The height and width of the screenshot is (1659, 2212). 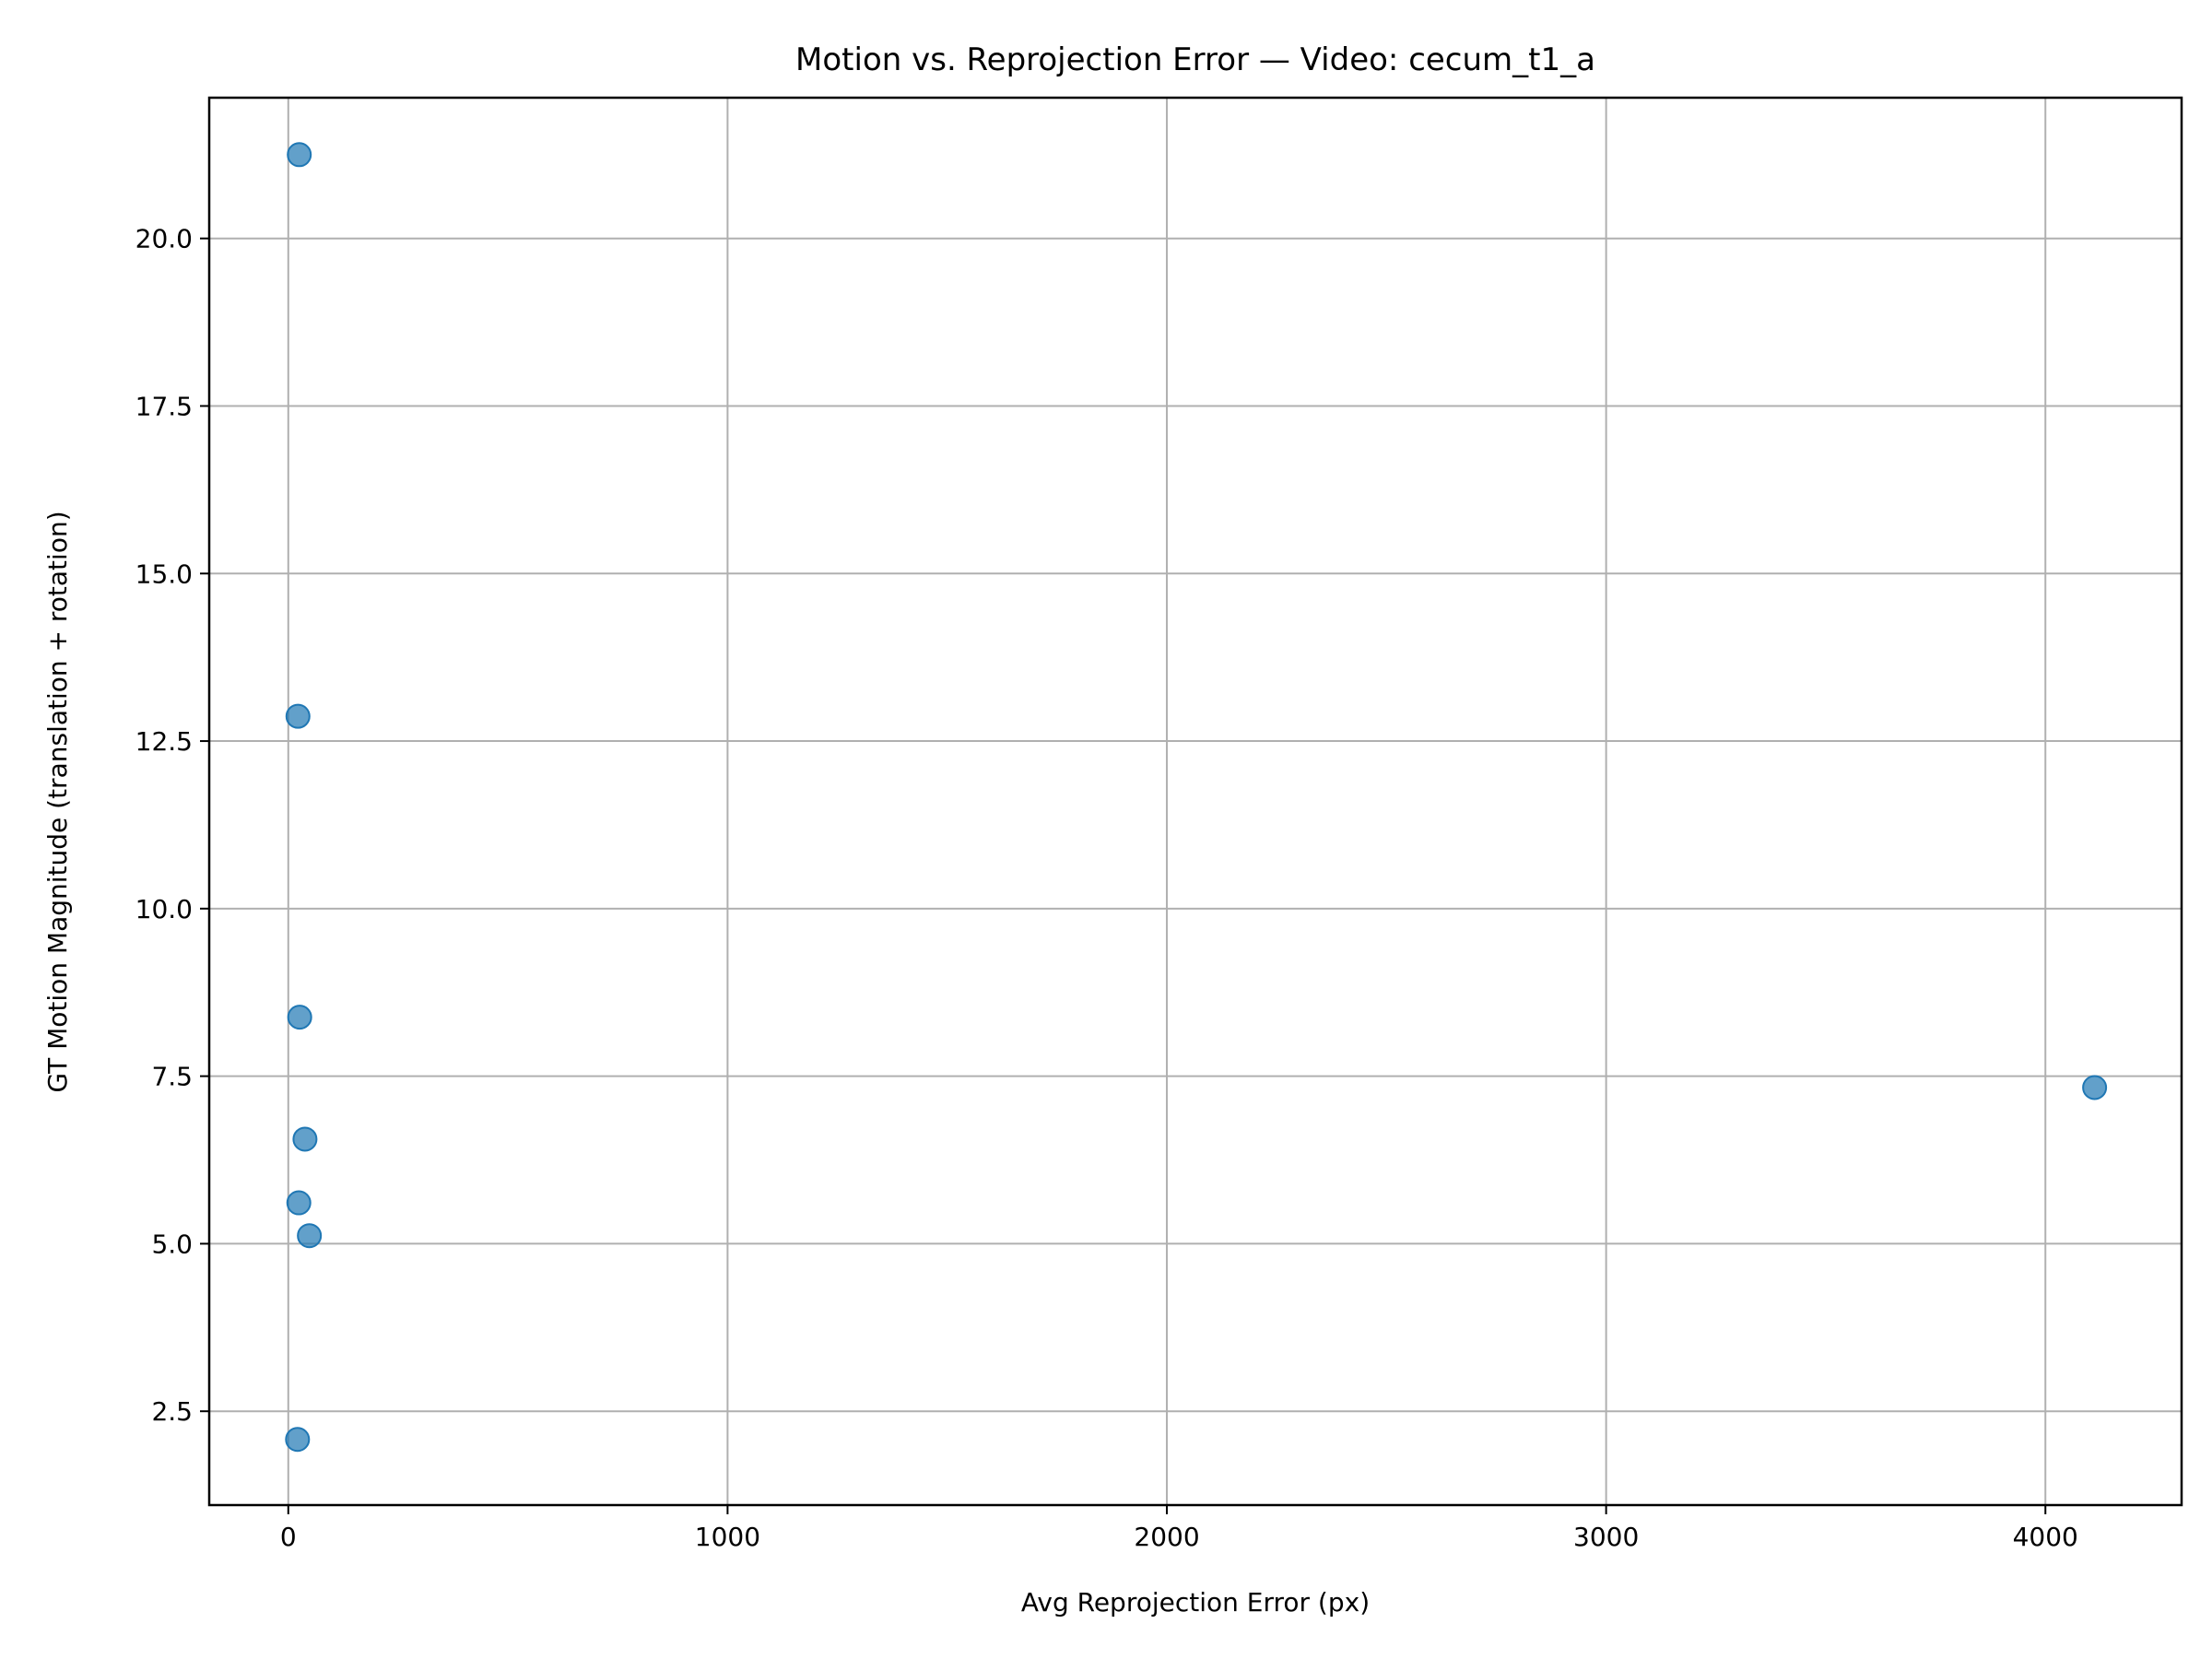 I want to click on x-tick-label: 2000, so click(x=1166, y=1537).